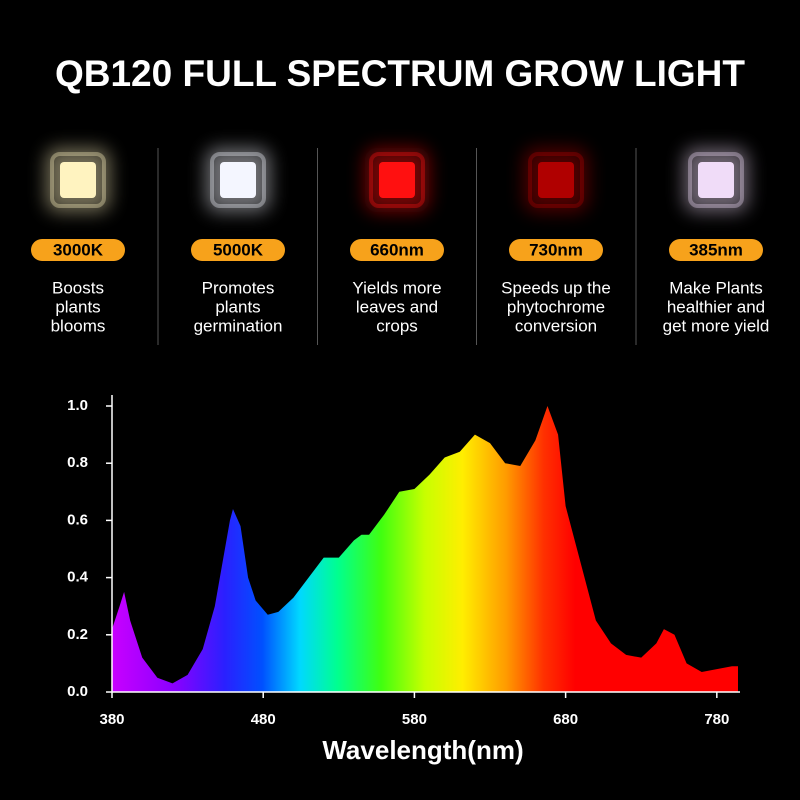 This screenshot has width=800, height=800. What do you see at coordinates (78, 287) in the screenshot?
I see `description: Boosts` at bounding box center [78, 287].